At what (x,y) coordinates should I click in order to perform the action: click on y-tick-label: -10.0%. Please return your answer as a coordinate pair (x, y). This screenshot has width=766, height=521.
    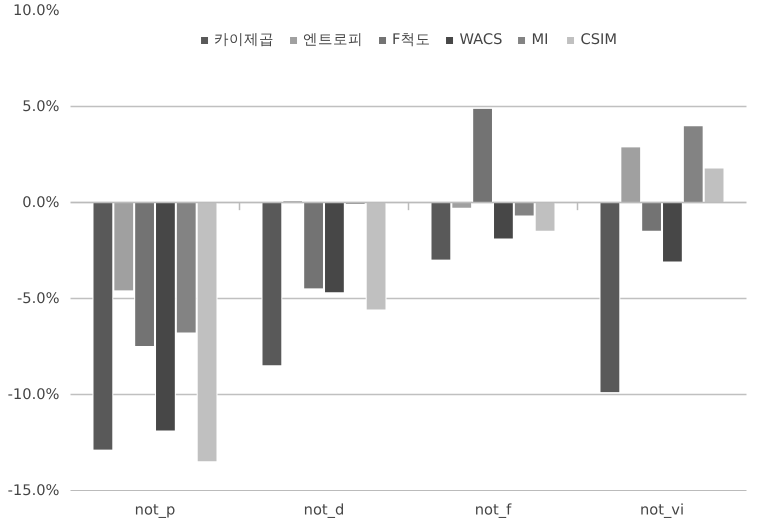
    Looking at the image, I should click on (34, 394).